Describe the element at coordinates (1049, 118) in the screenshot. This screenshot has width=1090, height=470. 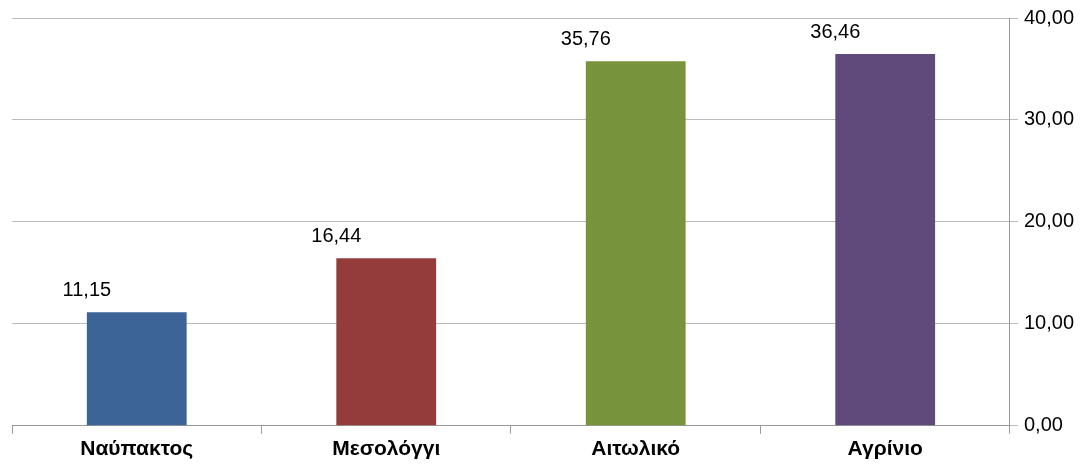
I see `y-tick-label: 30,00` at that location.